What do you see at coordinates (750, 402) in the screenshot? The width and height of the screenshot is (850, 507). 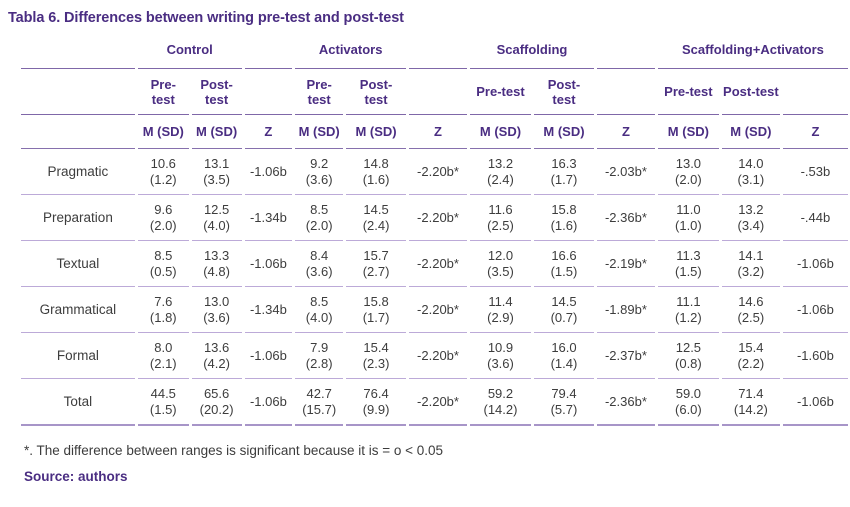 I see `cell-m-sd: 71.4 (14.2)` at bounding box center [750, 402].